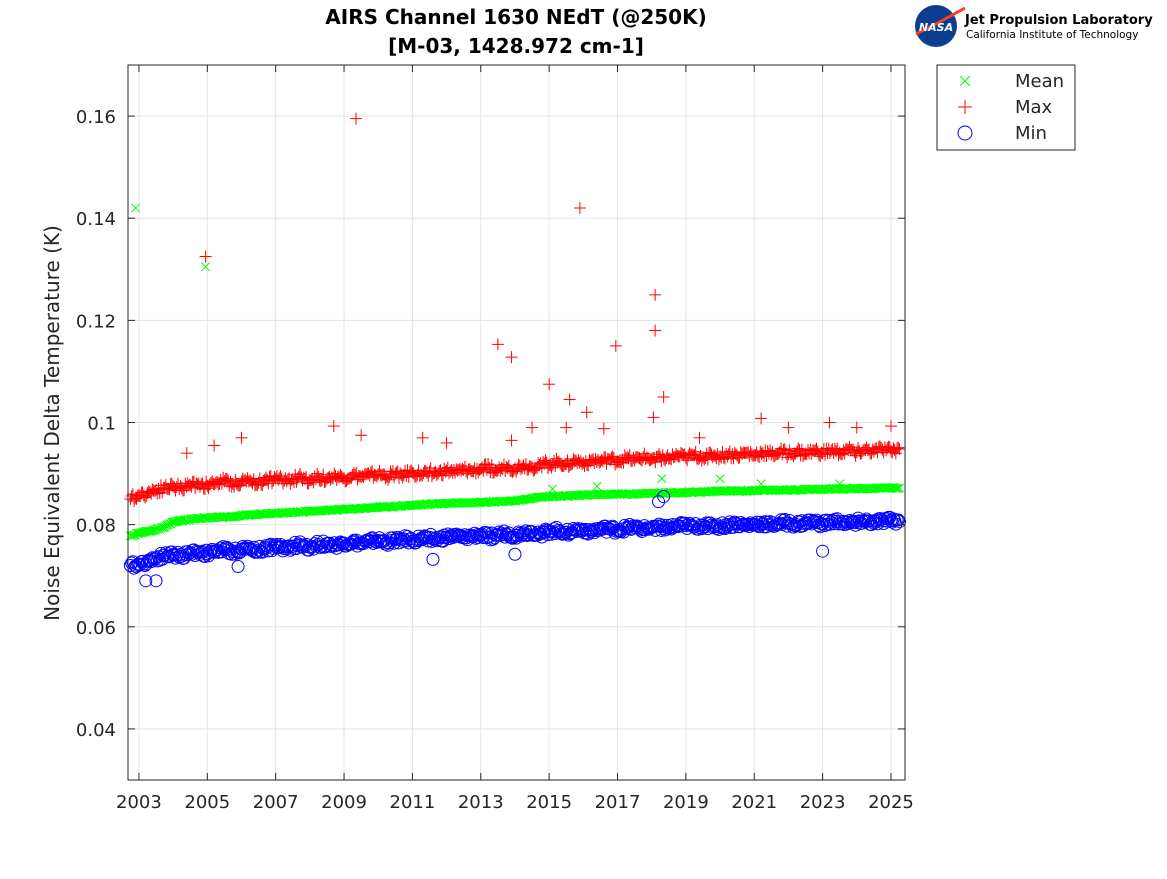 This screenshot has height=879, width=1167. Describe the element at coordinates (549, 802) in the screenshot. I see `x-tick-label: 2015` at that location.